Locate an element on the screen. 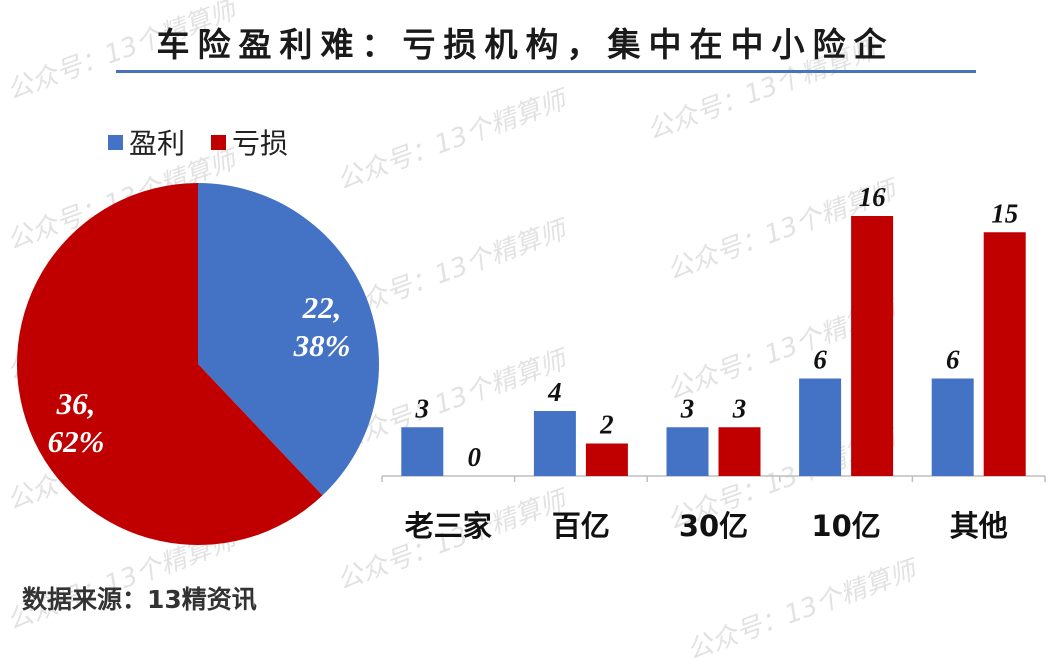 This screenshot has height=667, width=1051. title-underline is located at coordinates (546, 71).